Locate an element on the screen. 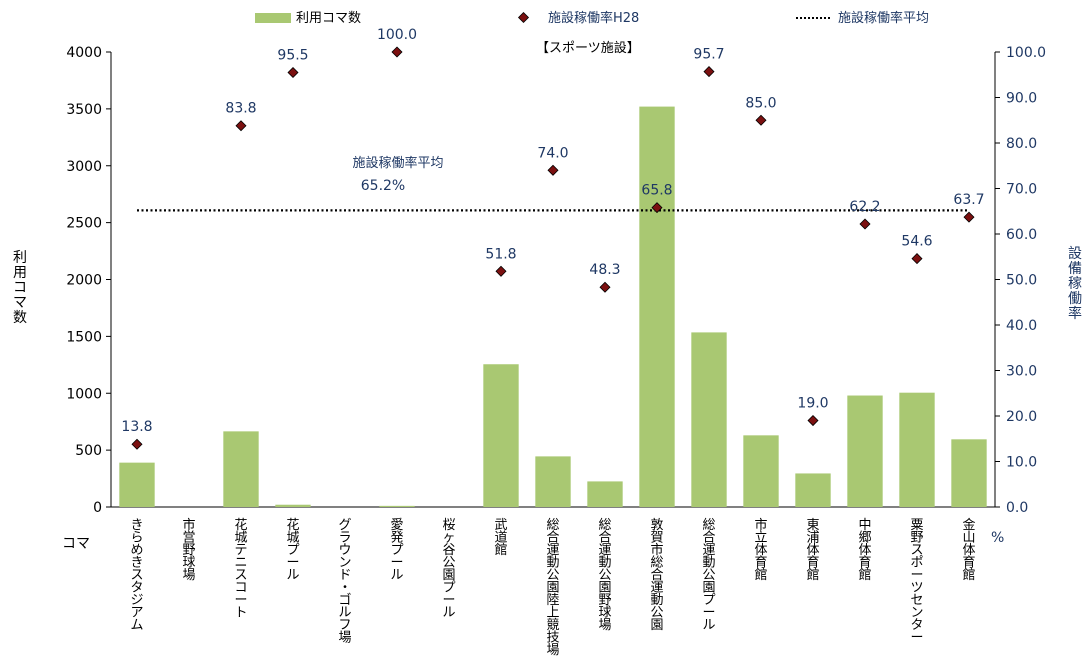 Image resolution: width=1086 pixels, height=664 pixels. average-annotation-label: 施設稼働率平均 is located at coordinates (397, 163).